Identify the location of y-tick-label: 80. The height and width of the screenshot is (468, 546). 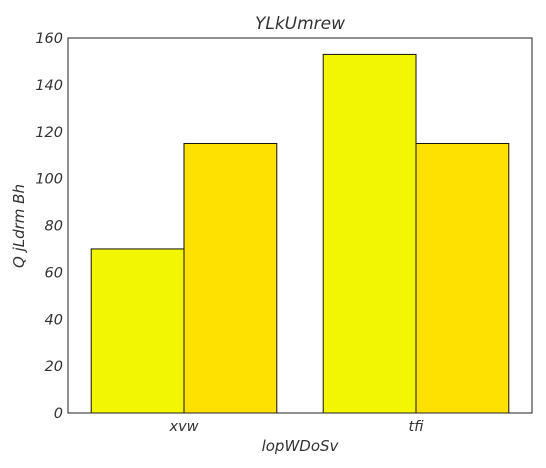
(54, 227).